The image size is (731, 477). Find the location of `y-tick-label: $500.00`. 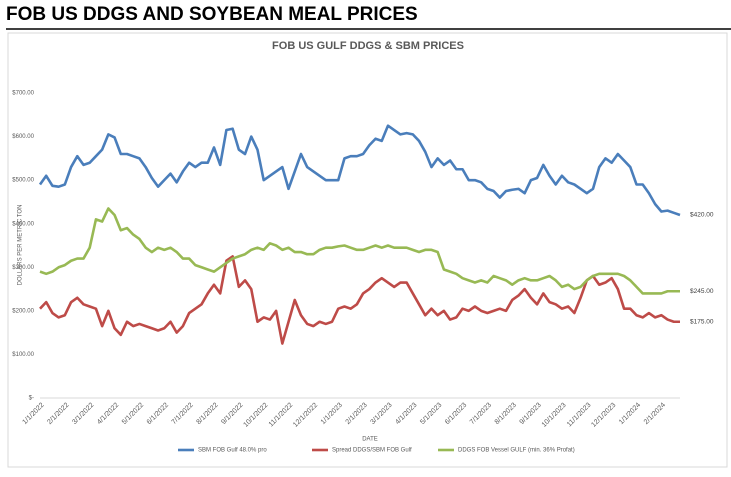

y-tick-label: $500.00 is located at coordinates (23, 181).